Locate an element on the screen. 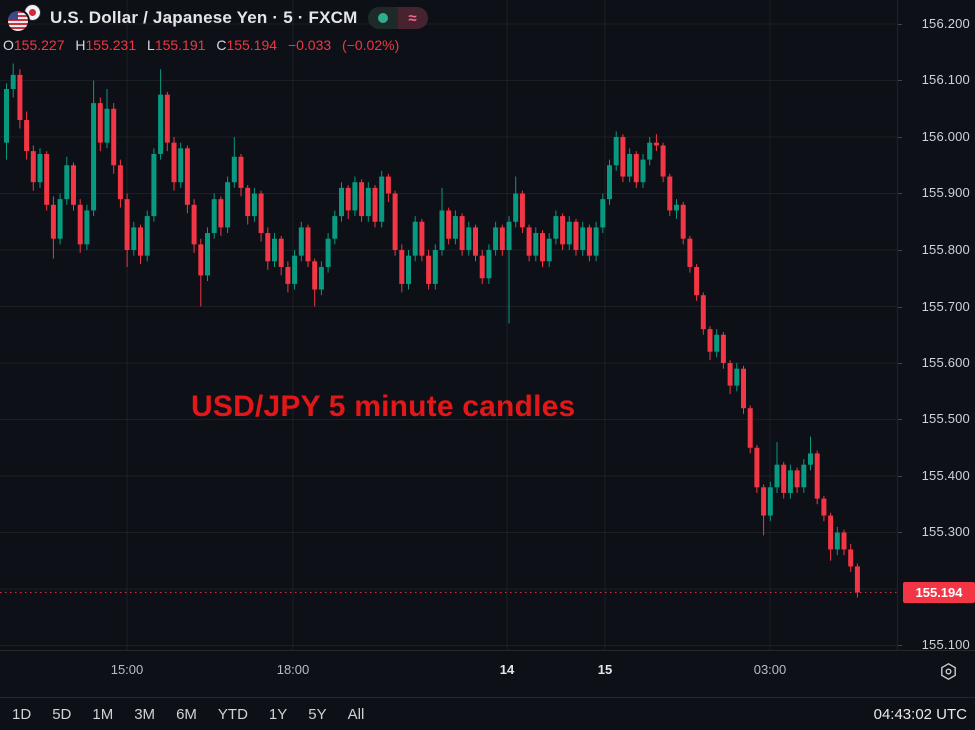  price-tick-label: 155.700 is located at coordinates (945, 306).